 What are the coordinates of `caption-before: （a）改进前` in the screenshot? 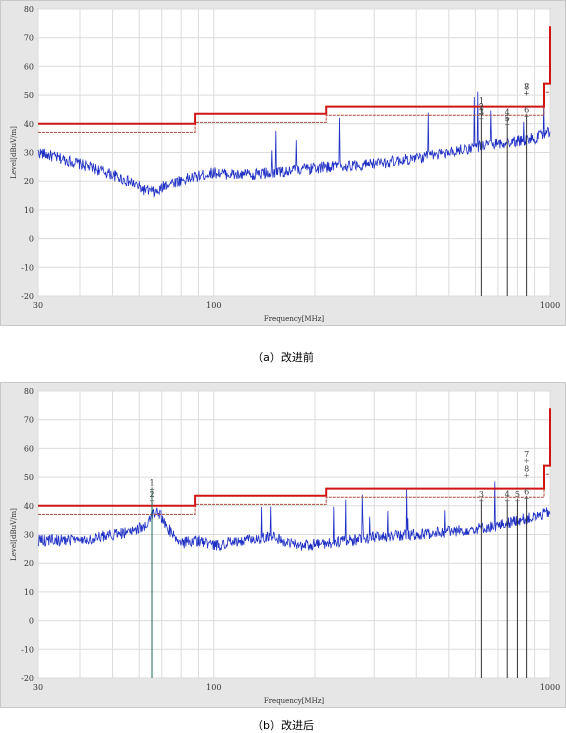 It's located at (283, 357).